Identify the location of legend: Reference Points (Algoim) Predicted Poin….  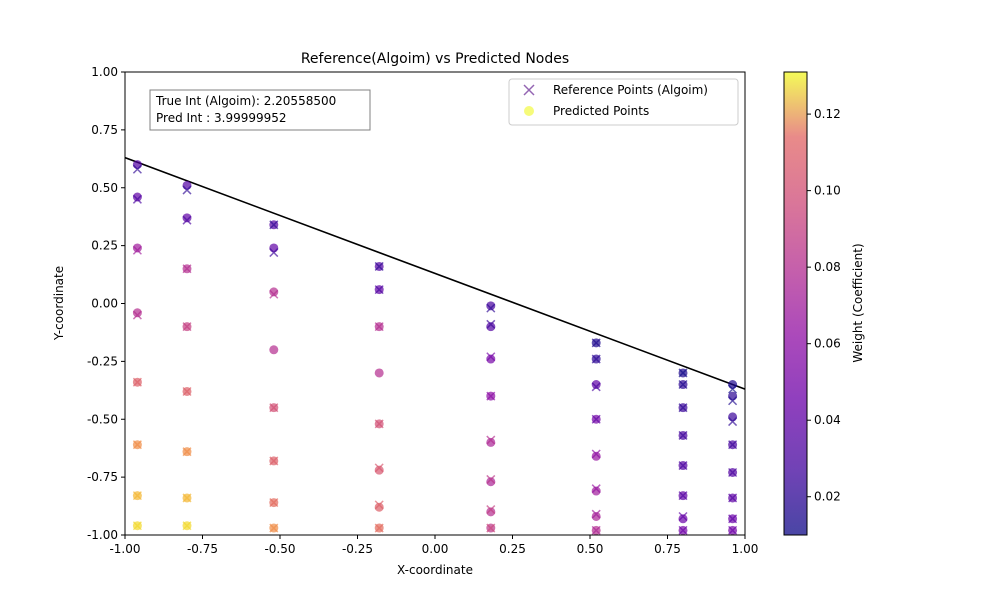
(623, 102).